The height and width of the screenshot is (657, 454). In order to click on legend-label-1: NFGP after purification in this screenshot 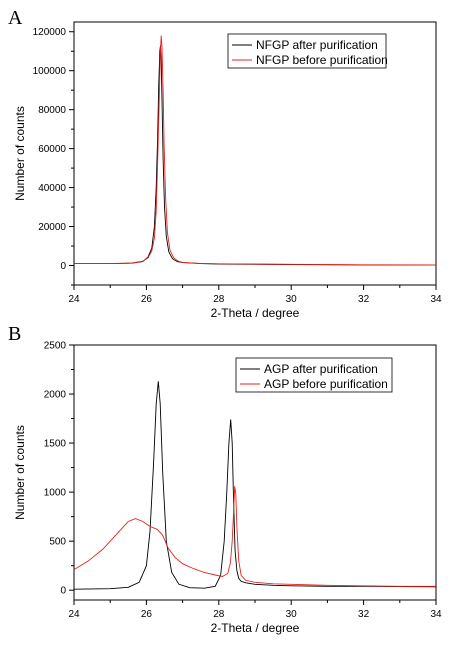, I will do `click(317, 45)`.